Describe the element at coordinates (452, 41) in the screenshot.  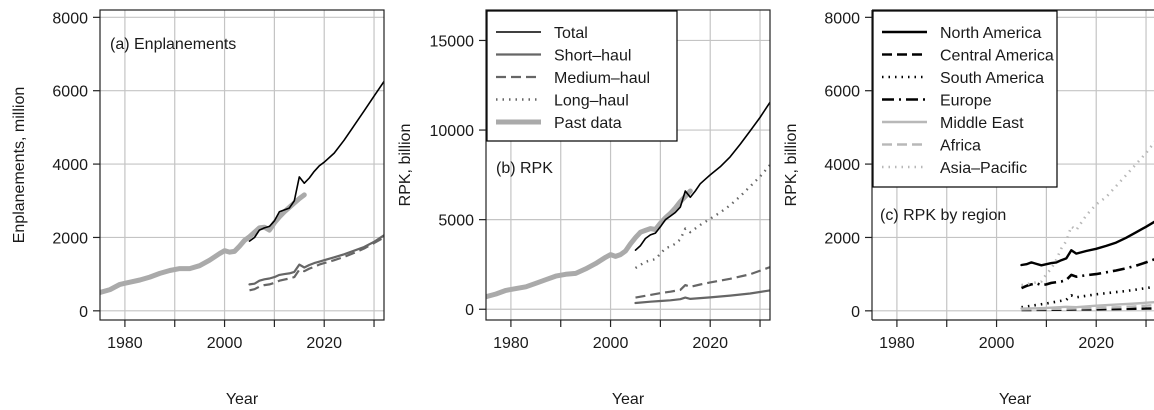
I see `y-tick-label: 15000` at that location.